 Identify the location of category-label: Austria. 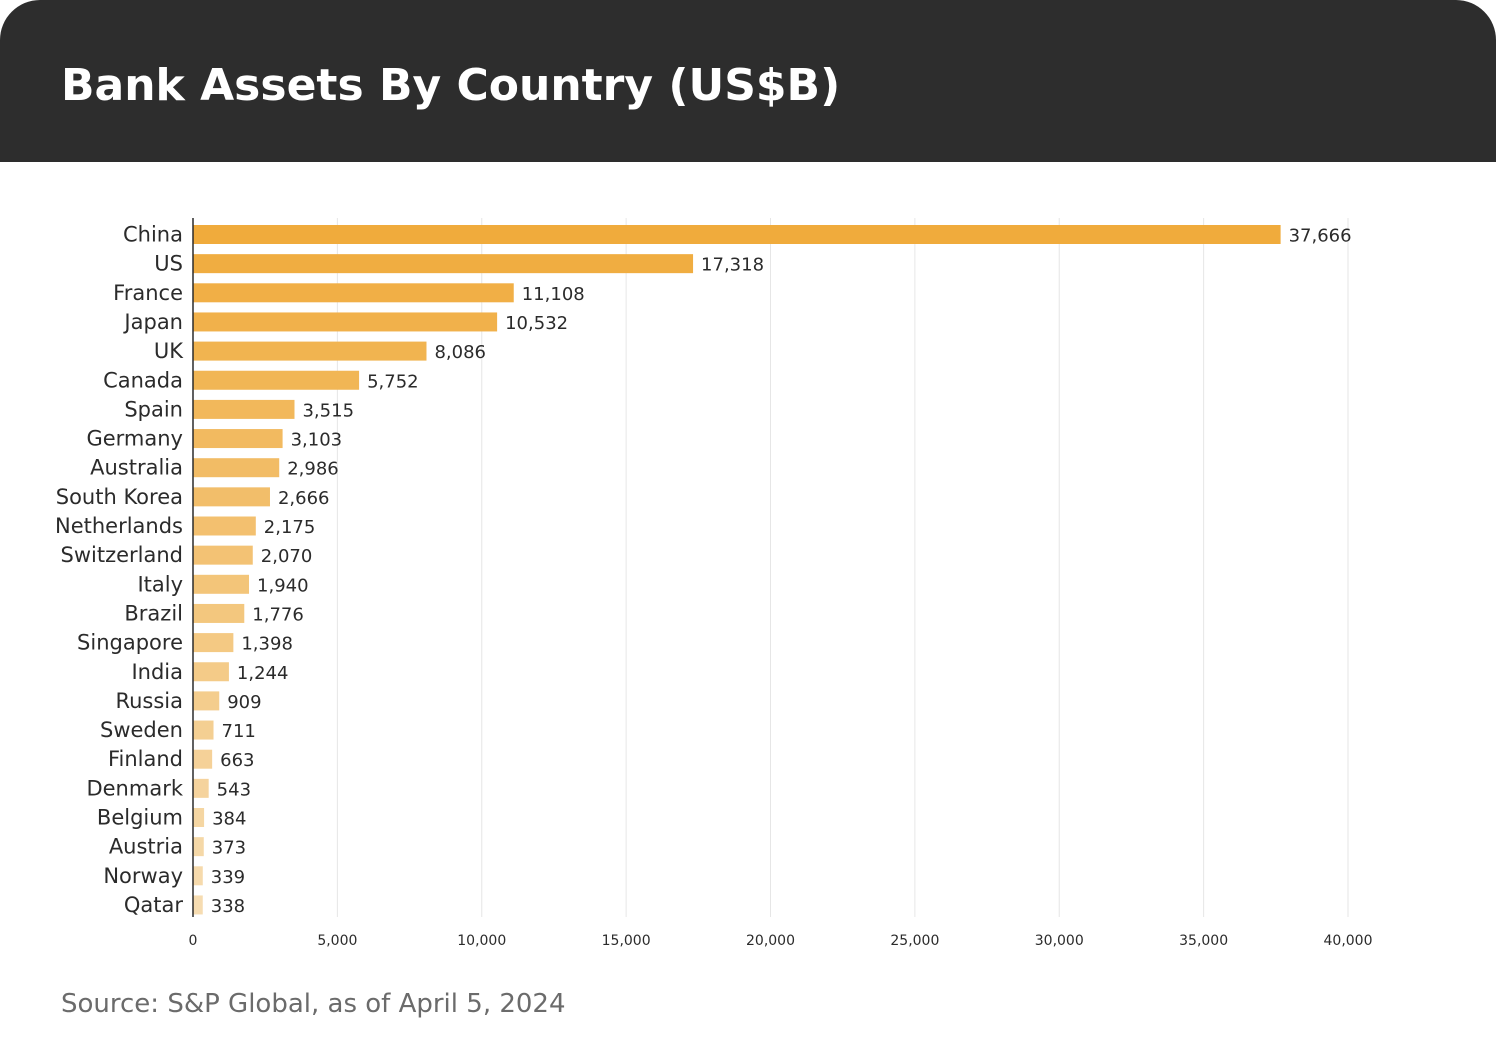
(146, 847).